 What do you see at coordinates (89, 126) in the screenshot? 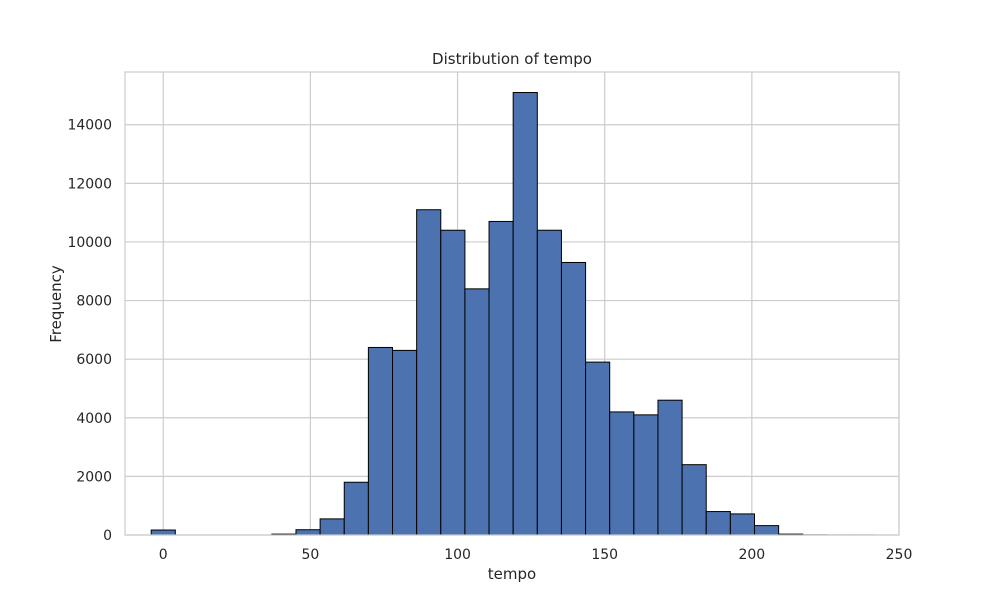
I see `y-tick-label: 14000` at bounding box center [89, 126].